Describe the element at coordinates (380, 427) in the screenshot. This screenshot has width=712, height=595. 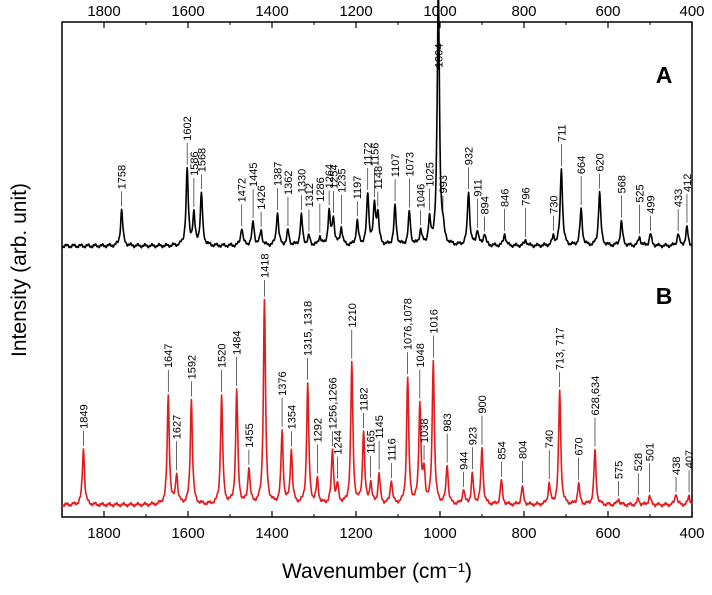
I see `peak-label: 1145` at that location.